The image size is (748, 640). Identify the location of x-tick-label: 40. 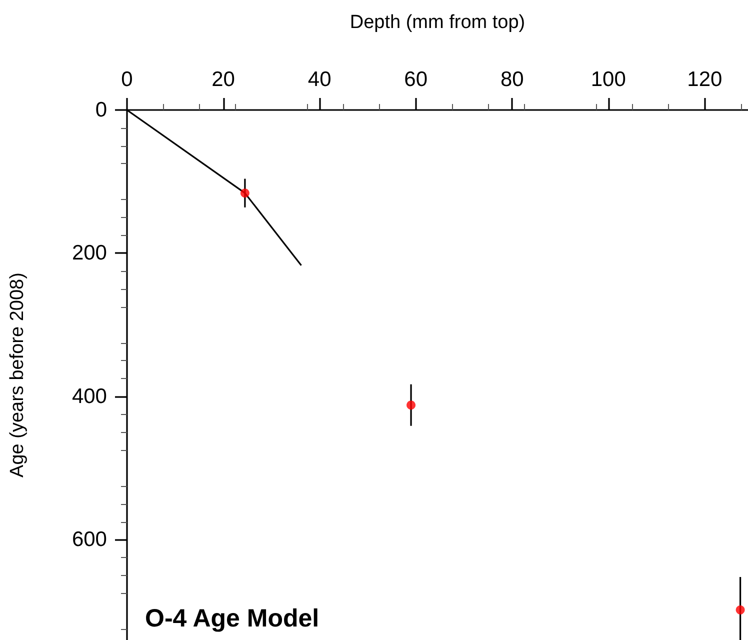
(320, 79).